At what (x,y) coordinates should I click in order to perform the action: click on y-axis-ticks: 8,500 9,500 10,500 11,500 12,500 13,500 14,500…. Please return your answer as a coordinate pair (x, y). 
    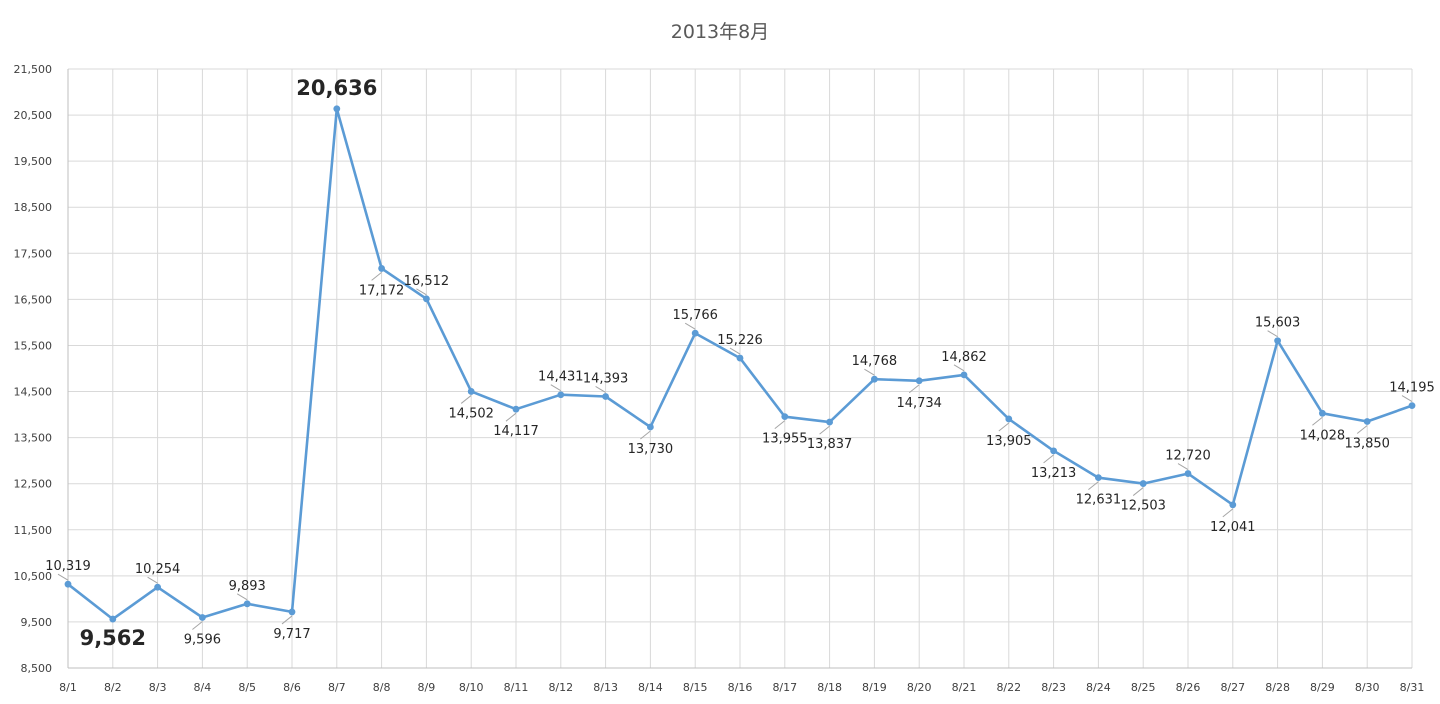
    Looking at the image, I should click on (33, 369).